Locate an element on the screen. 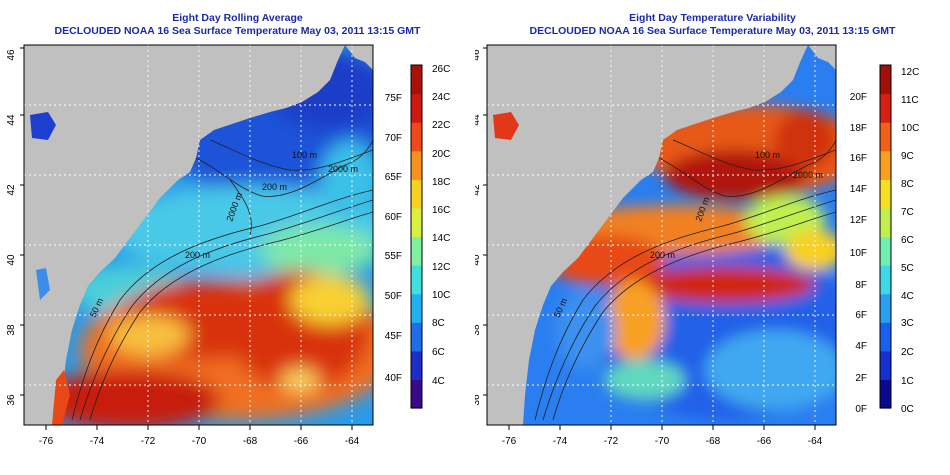 The height and width of the screenshot is (475, 950). cbar-f-label: 6F is located at coordinates (861, 315).